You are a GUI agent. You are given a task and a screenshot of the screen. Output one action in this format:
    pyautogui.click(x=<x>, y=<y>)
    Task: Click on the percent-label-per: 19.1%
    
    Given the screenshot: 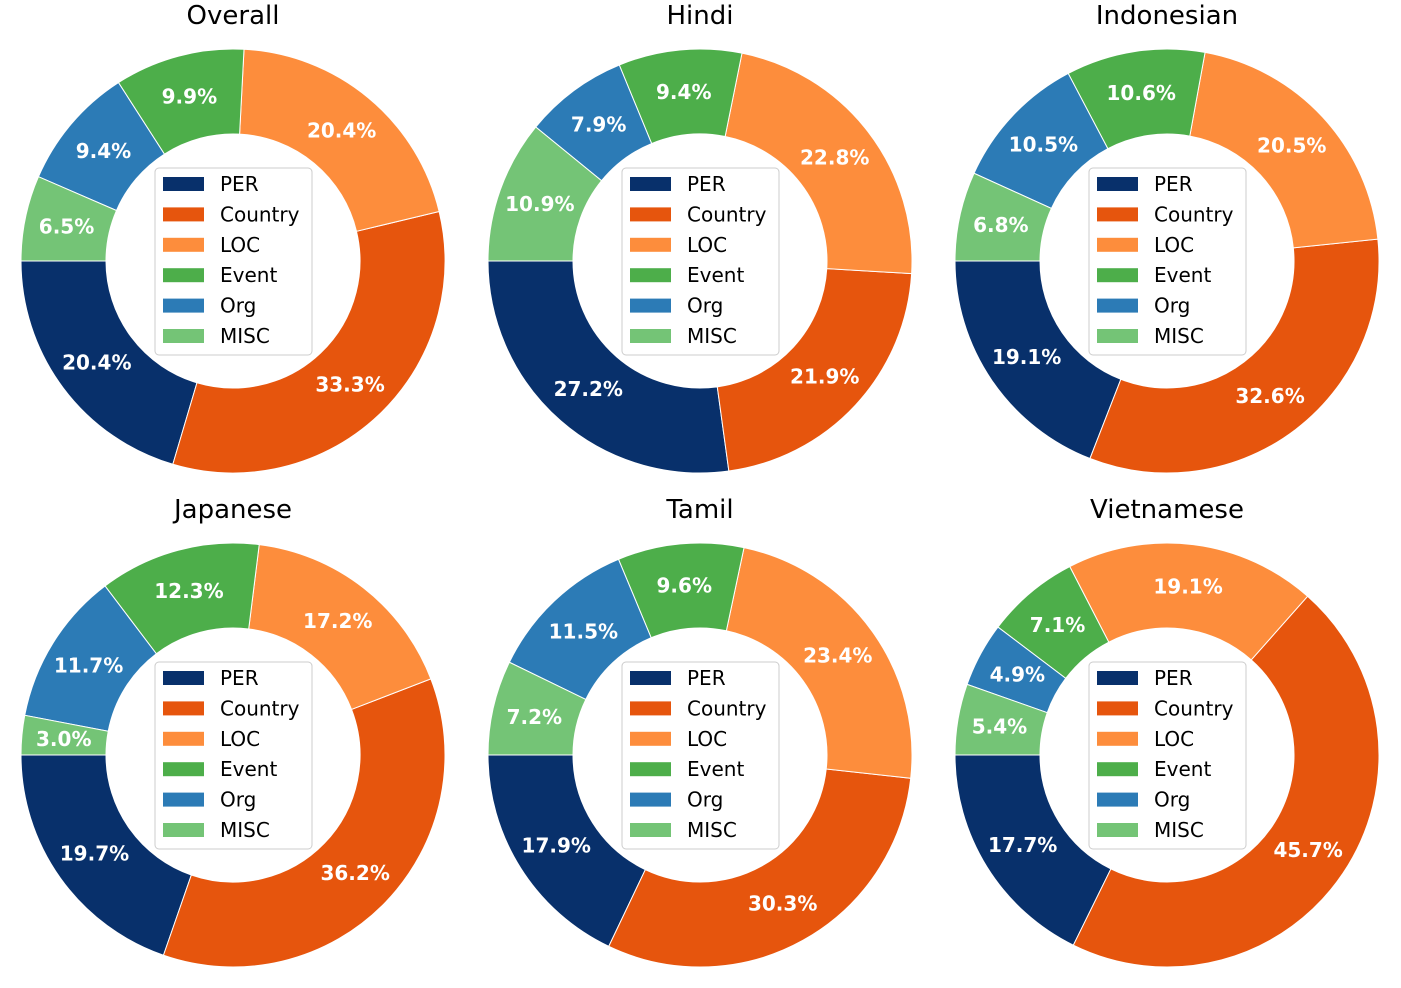 What is the action you would take?
    pyautogui.click(x=1026, y=357)
    